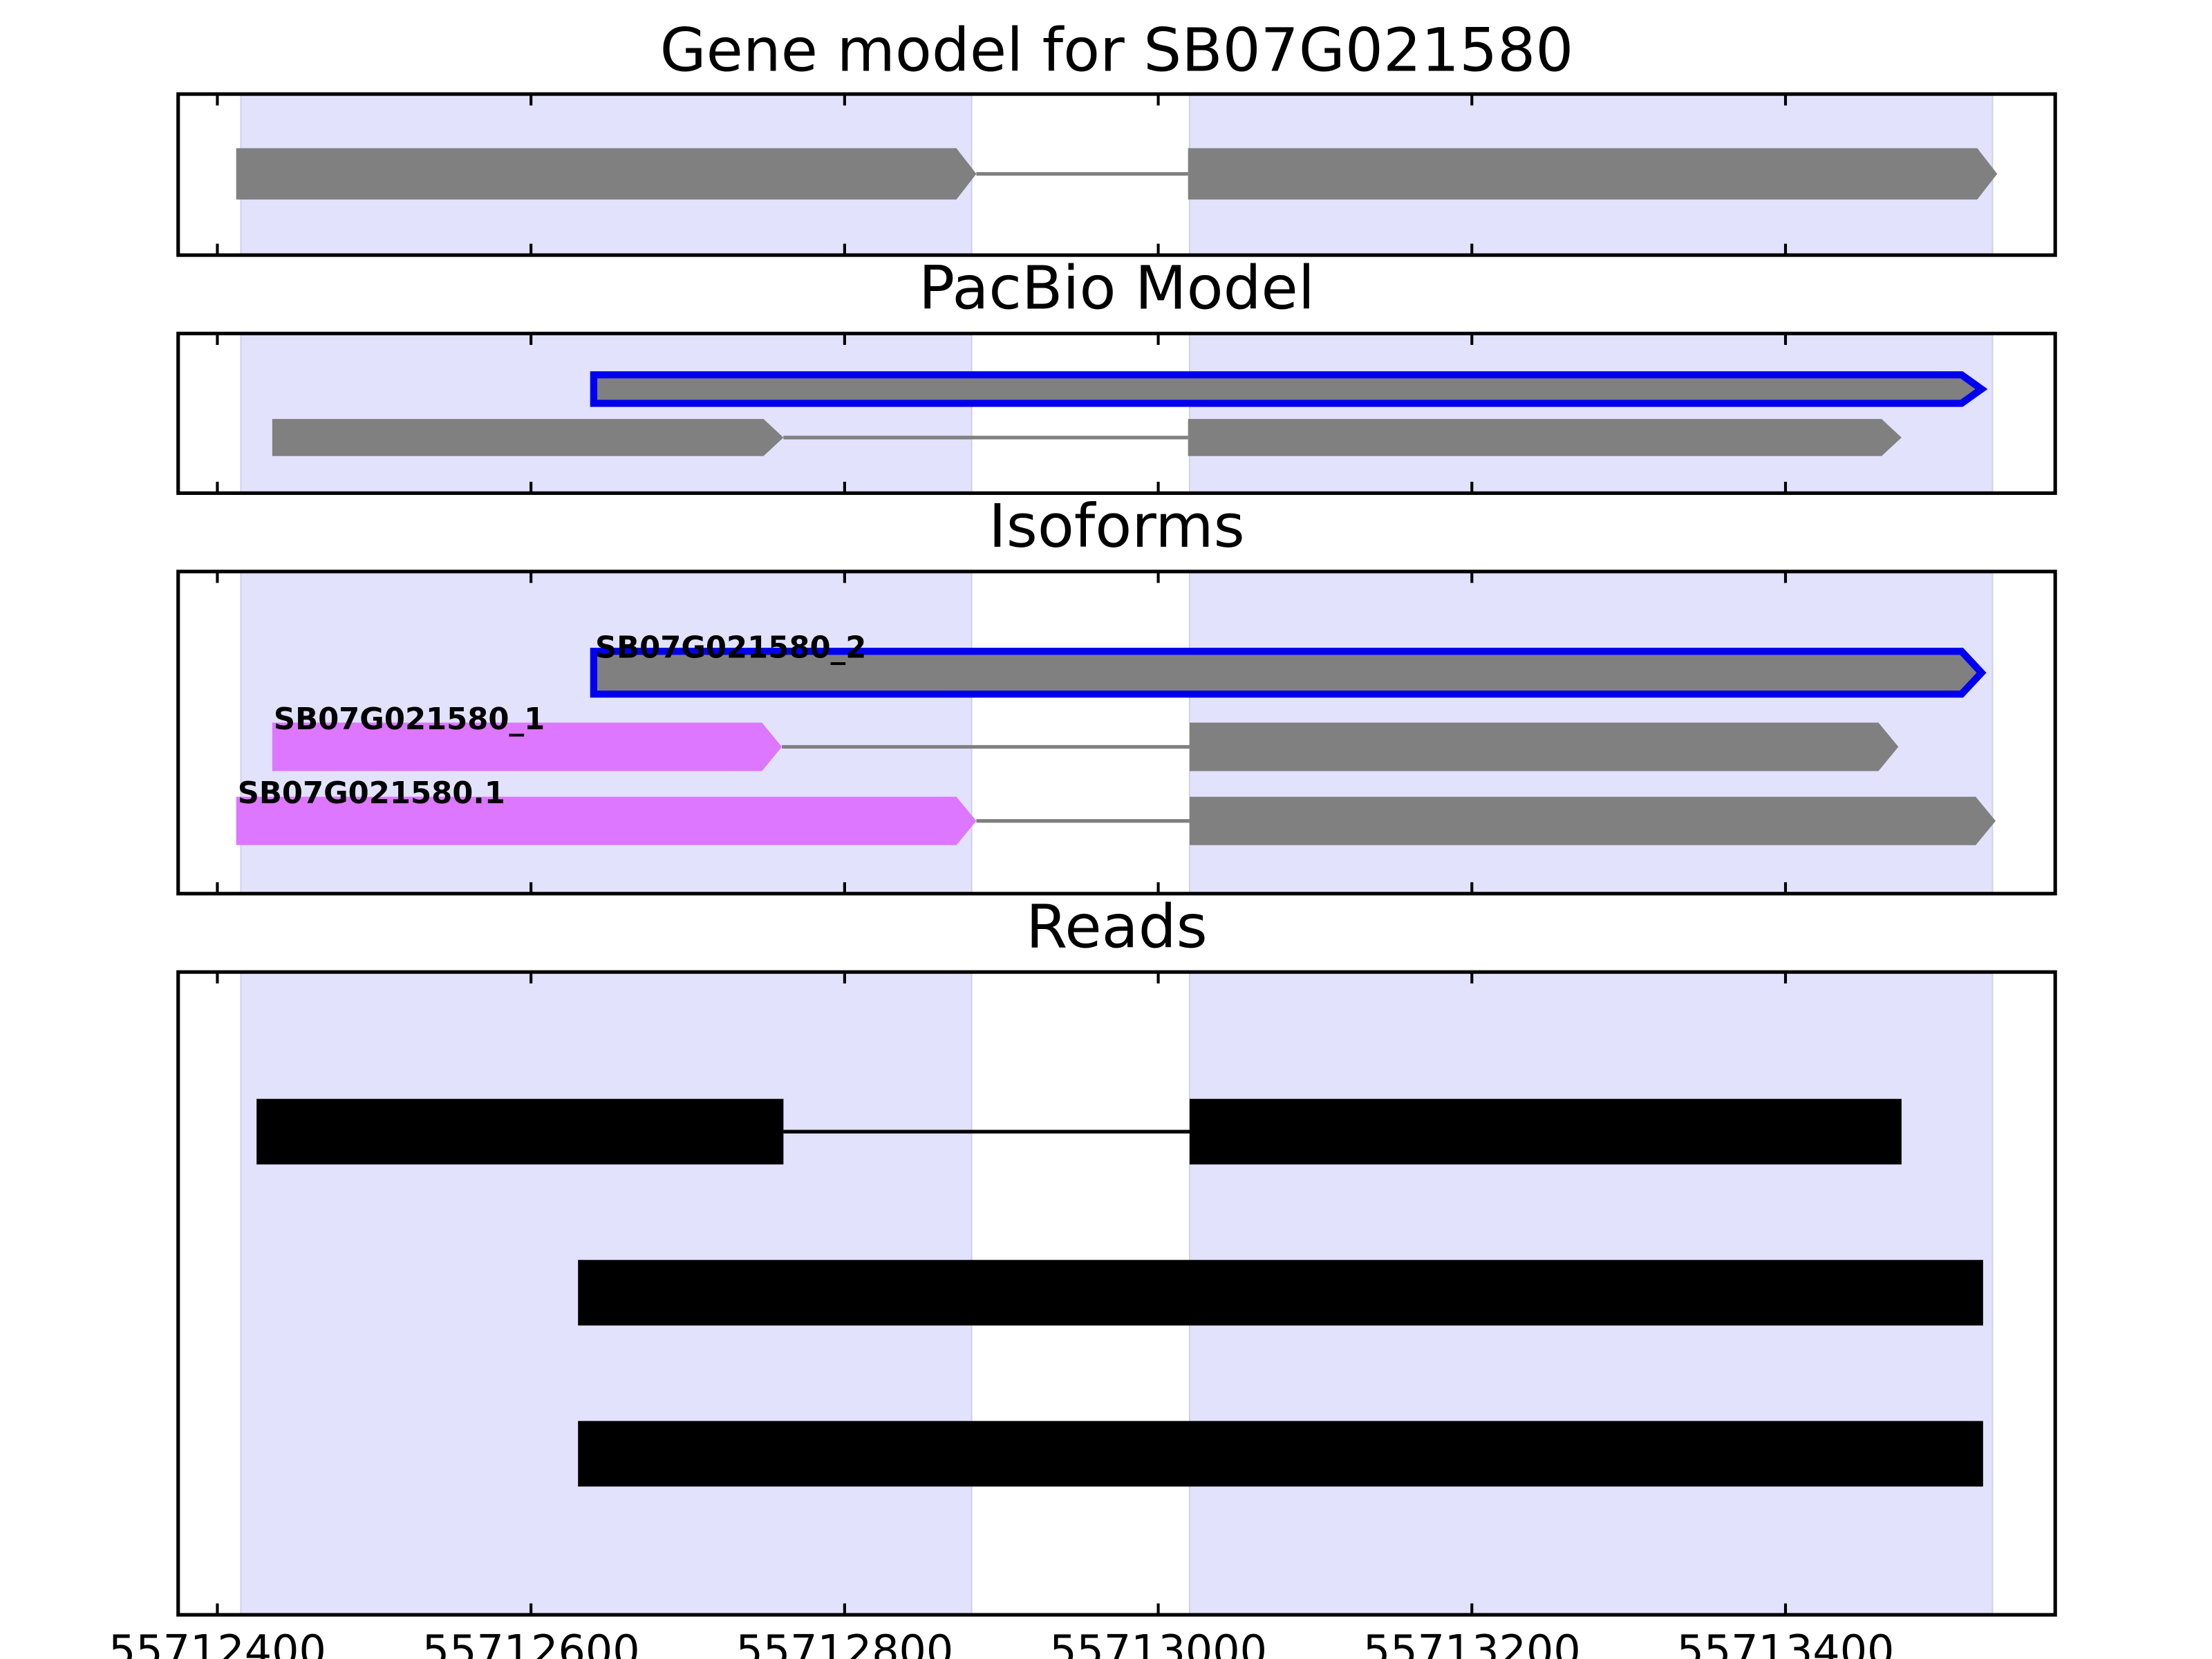 This screenshot has height=1659, width=2212. I want to click on panel-title: Reads, so click(1117, 927).